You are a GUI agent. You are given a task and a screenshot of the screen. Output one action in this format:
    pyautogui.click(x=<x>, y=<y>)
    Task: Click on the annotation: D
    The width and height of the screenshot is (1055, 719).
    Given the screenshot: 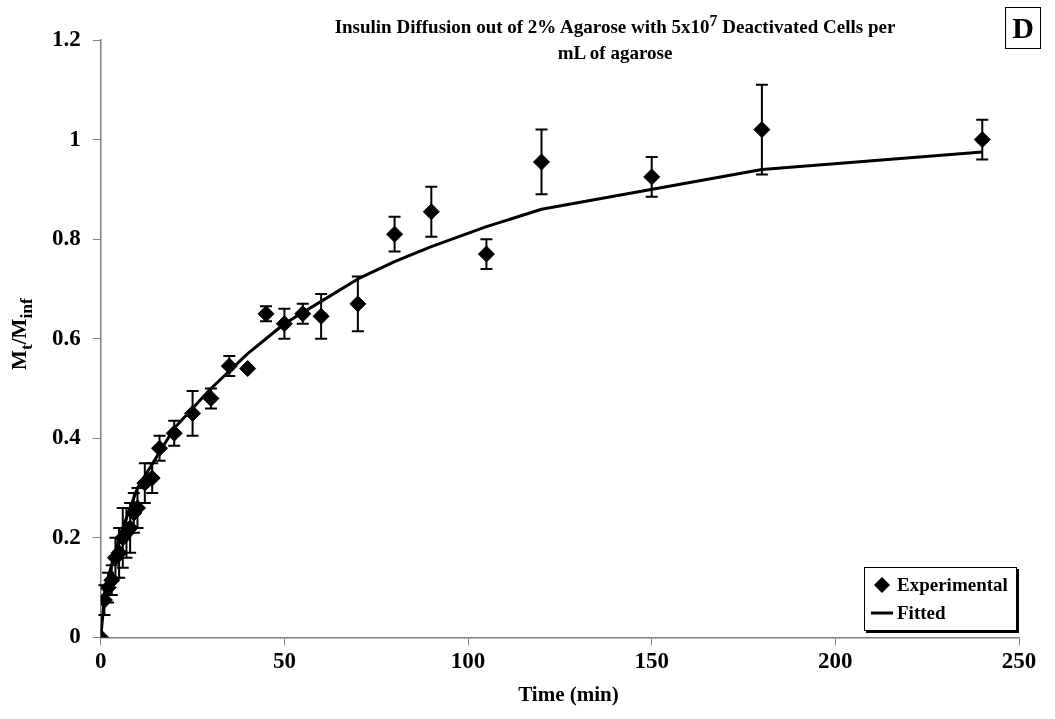 What is the action you would take?
    pyautogui.click(x=1023, y=28)
    